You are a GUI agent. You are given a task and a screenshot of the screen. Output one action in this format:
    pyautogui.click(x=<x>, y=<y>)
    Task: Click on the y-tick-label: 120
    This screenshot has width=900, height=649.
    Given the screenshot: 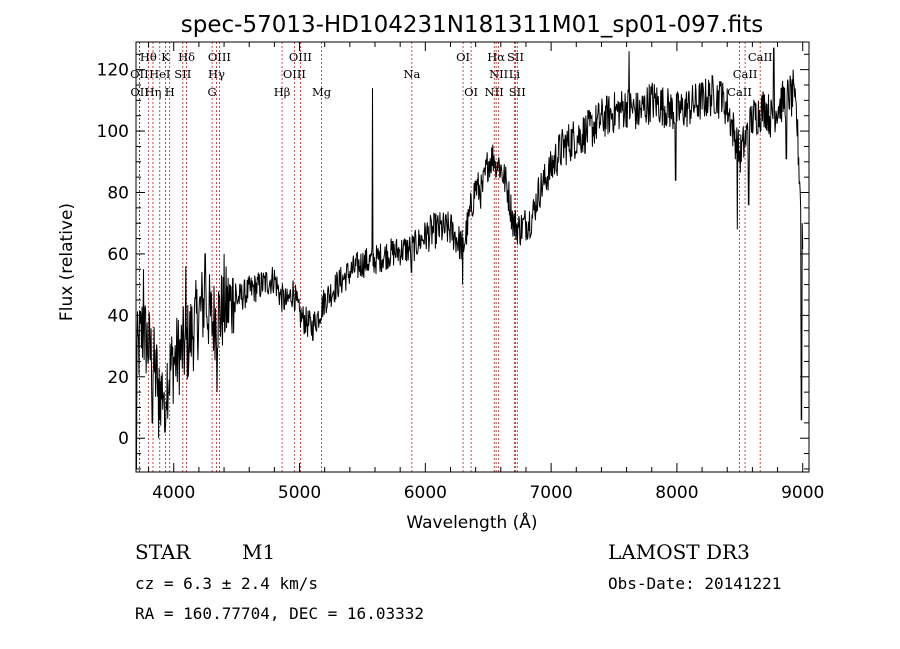 What is the action you would take?
    pyautogui.click(x=113, y=71)
    